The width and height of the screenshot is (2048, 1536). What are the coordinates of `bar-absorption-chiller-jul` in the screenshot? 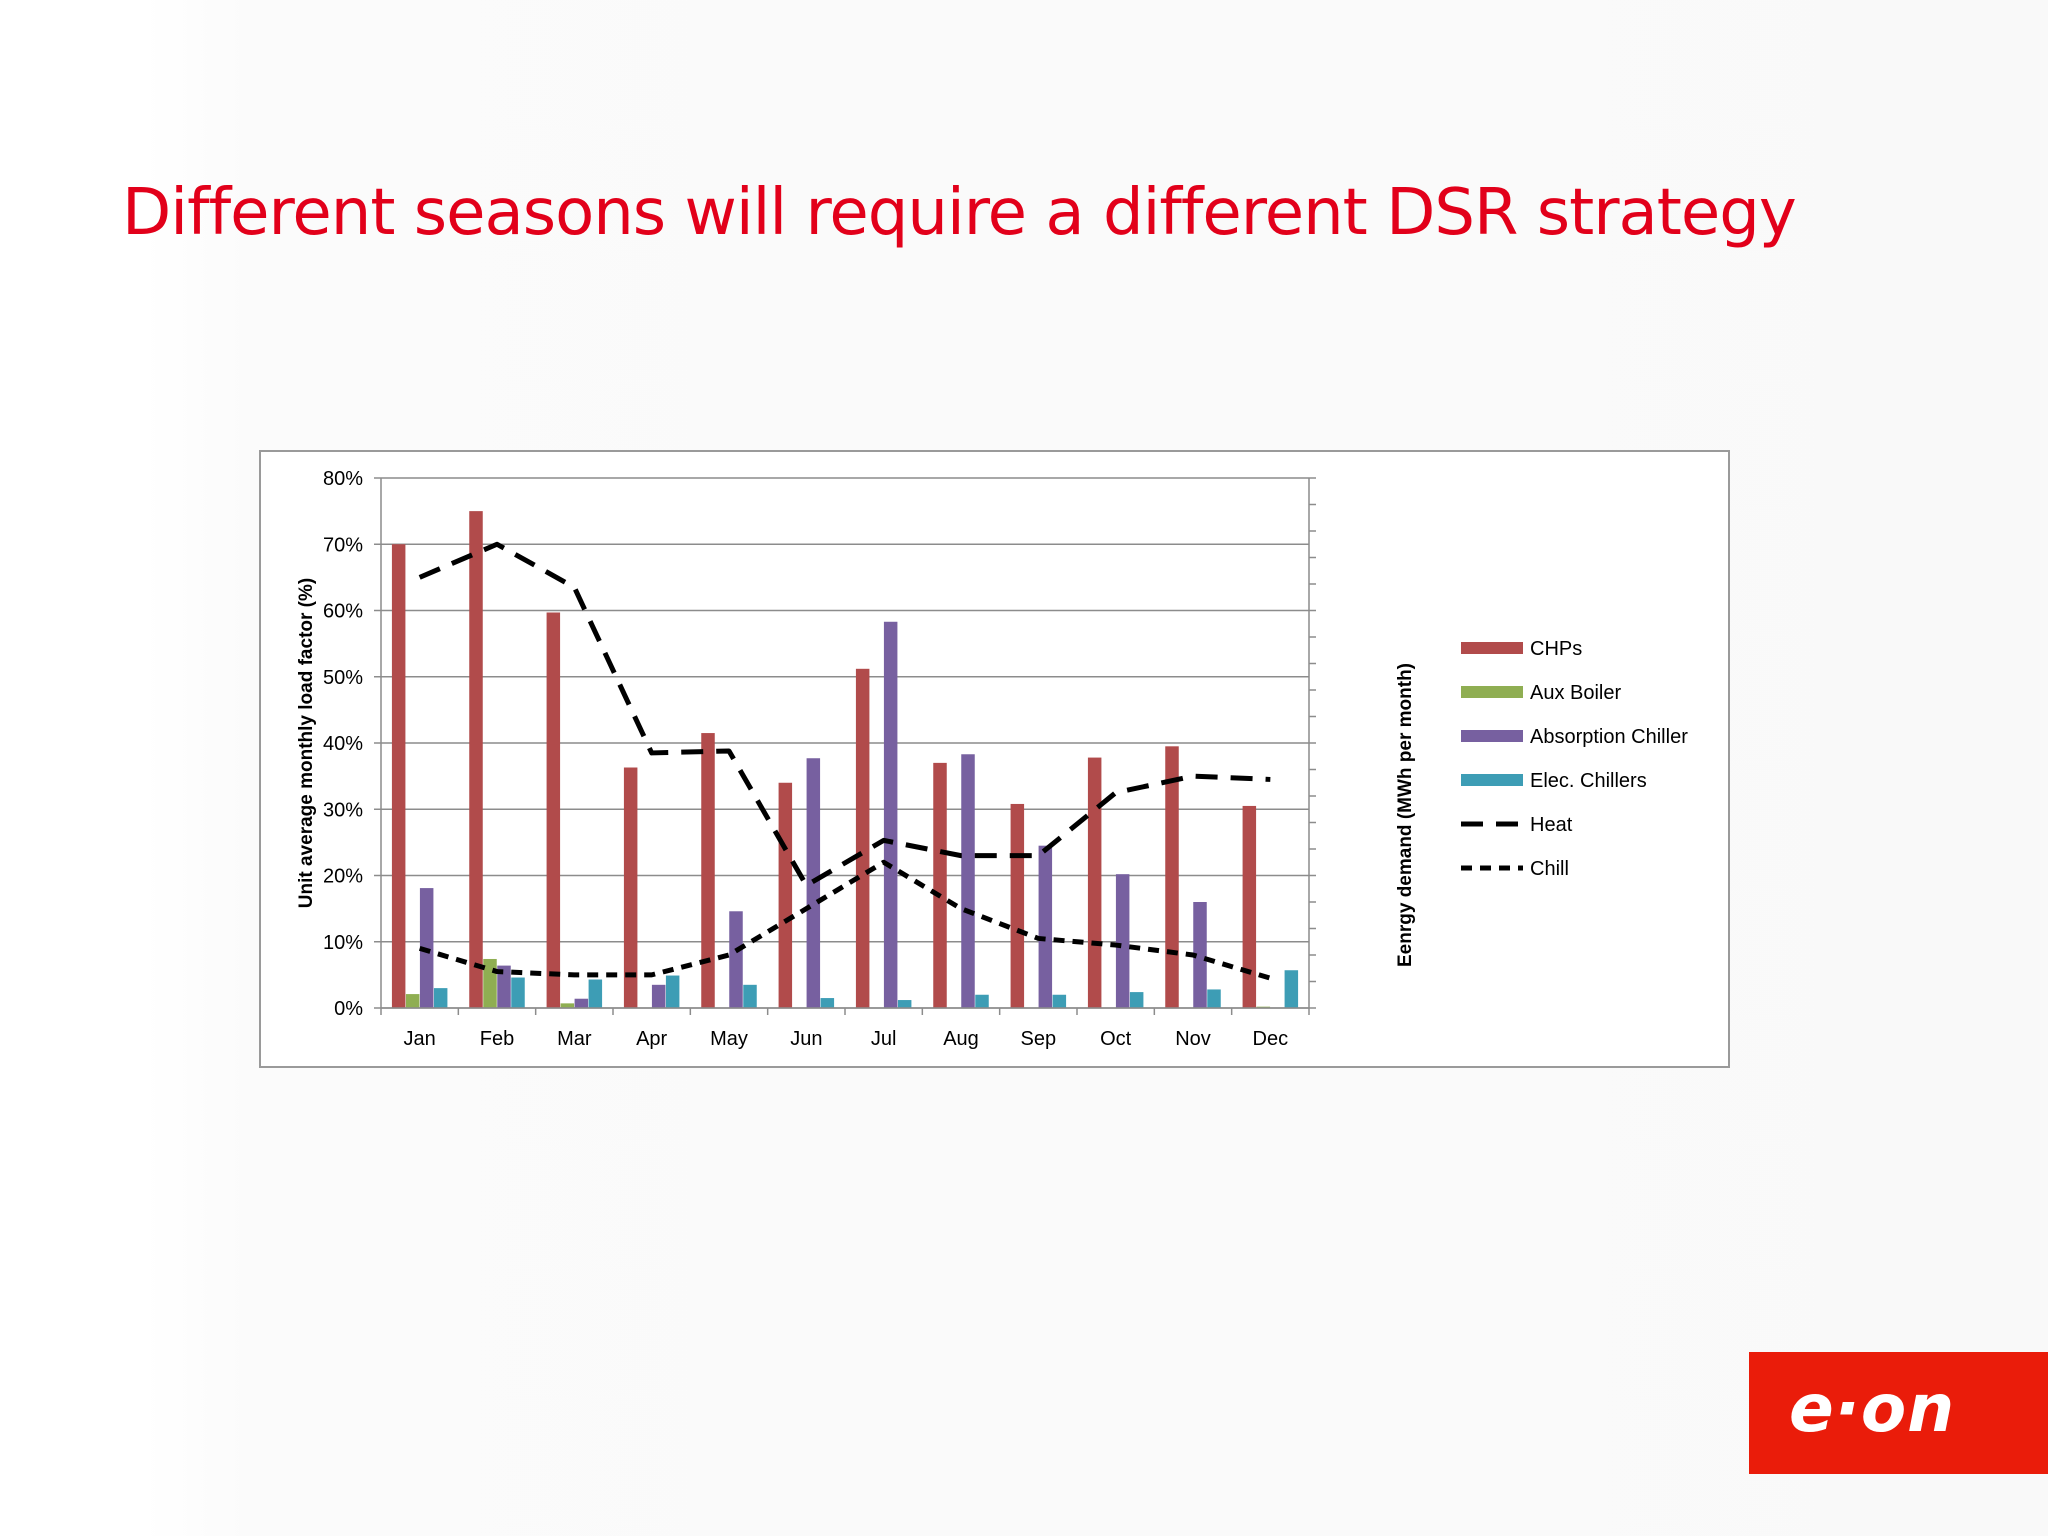 It's located at (890, 814).